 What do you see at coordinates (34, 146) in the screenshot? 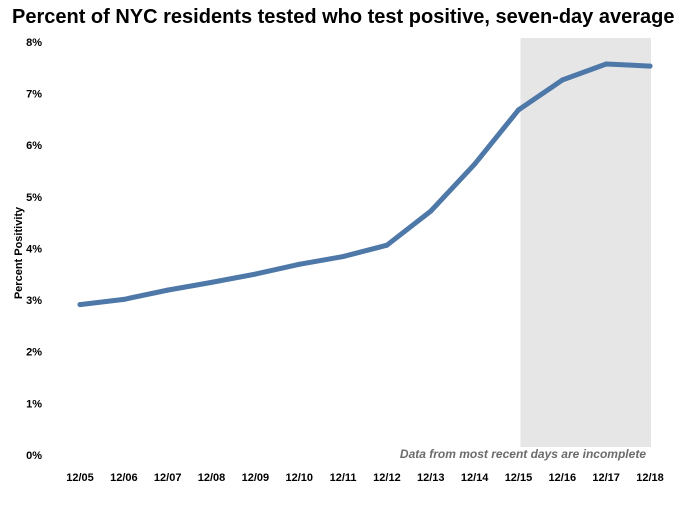
I see `y-tick-label: 6%` at bounding box center [34, 146].